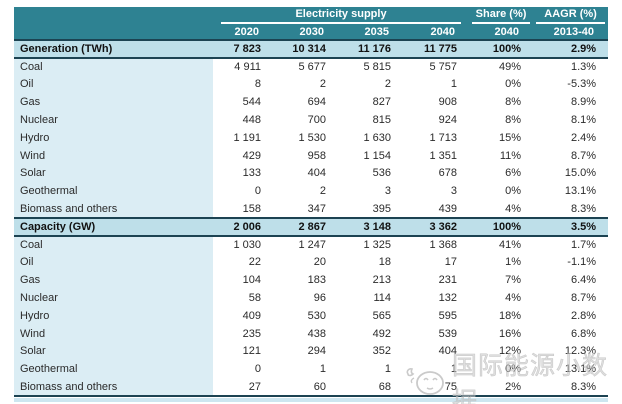  I want to click on row-label: Solar, so click(113, 173).